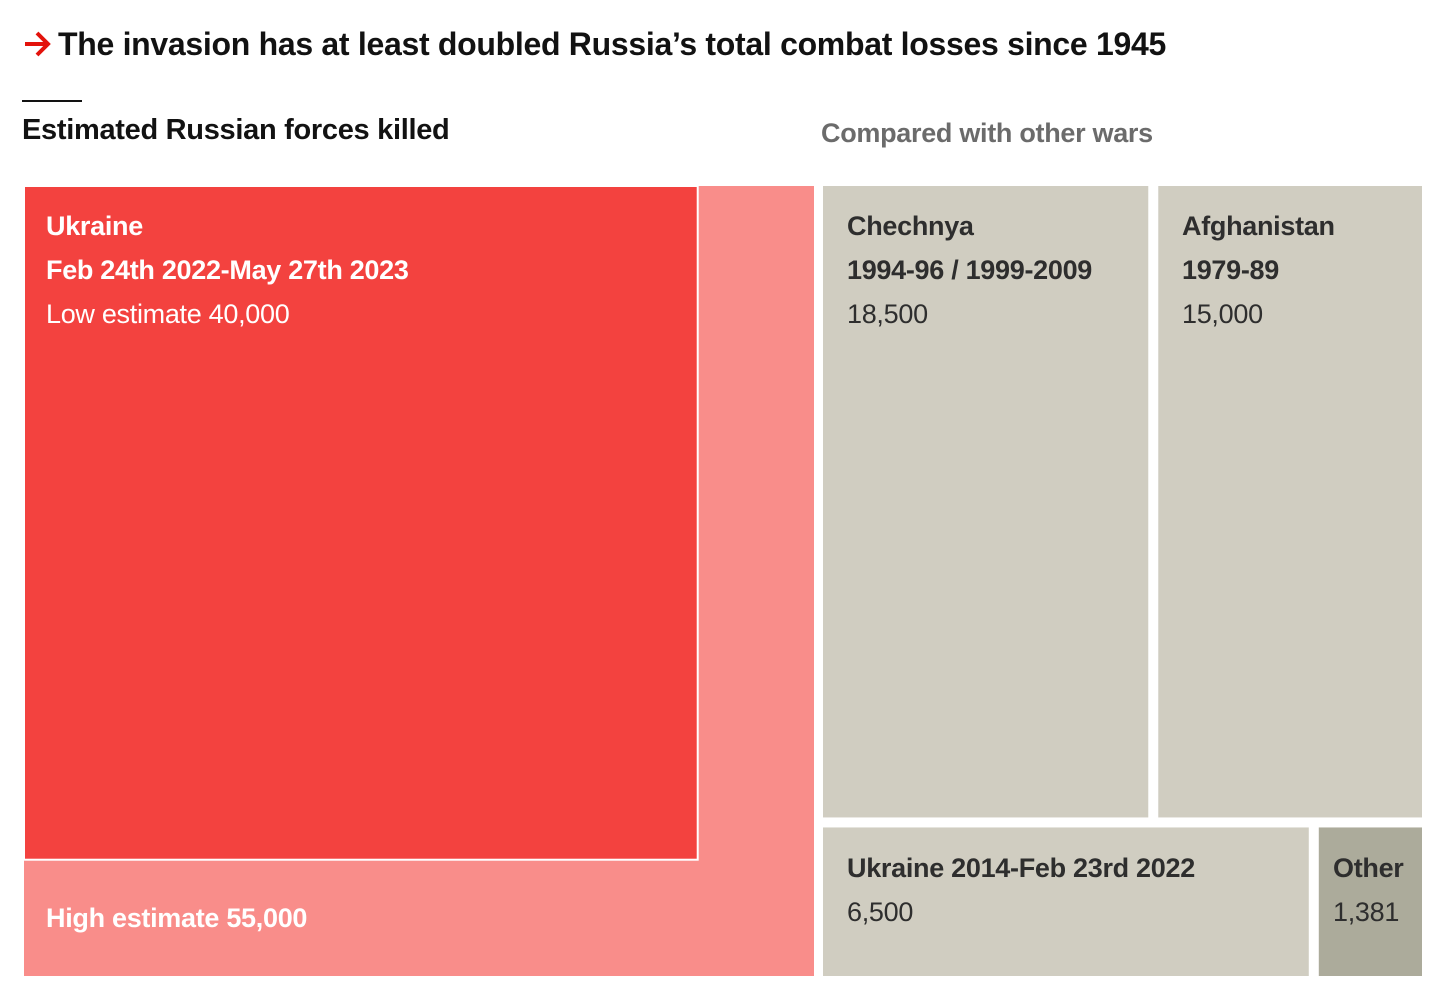 The height and width of the screenshot is (984, 1444). What do you see at coordinates (887, 314) in the screenshot?
I see `chechnya-value: 18,500` at bounding box center [887, 314].